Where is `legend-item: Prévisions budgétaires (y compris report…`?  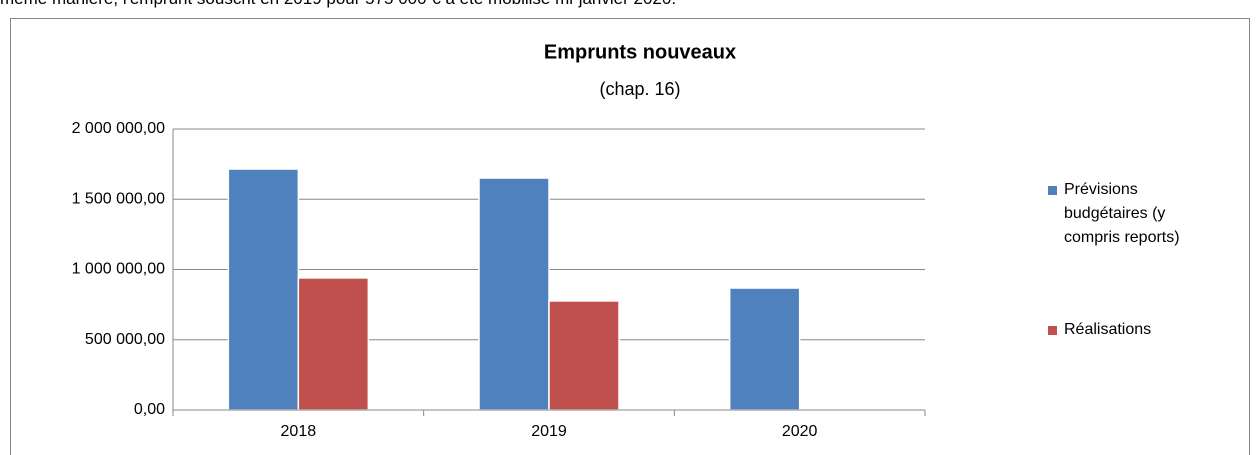
legend-item: Prévisions budgétaires (y compris report… is located at coordinates (1121, 214).